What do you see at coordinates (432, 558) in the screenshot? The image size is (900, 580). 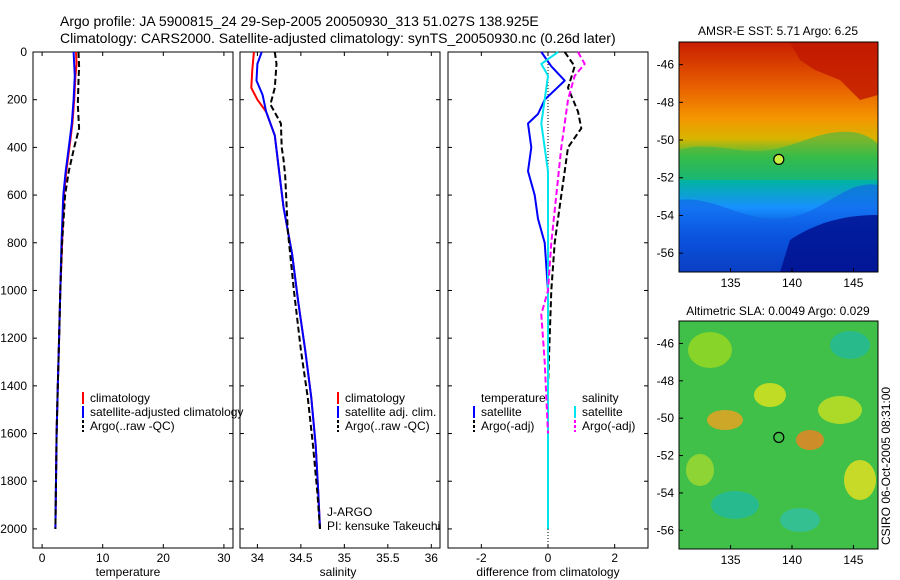 I see `x-tick-label: 36` at bounding box center [432, 558].